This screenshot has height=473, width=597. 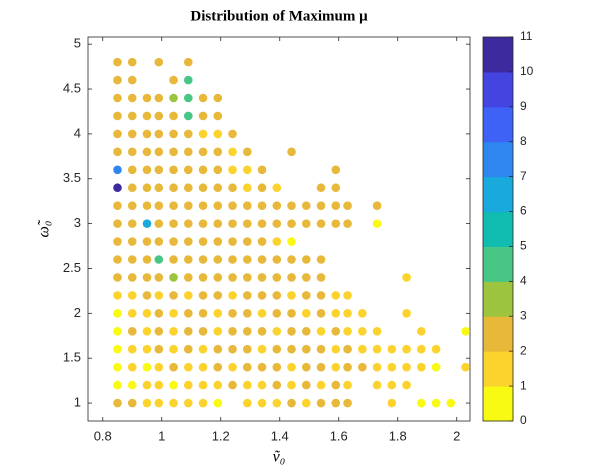 I want to click on colorbar-tick-label: 3, so click(x=523, y=315).